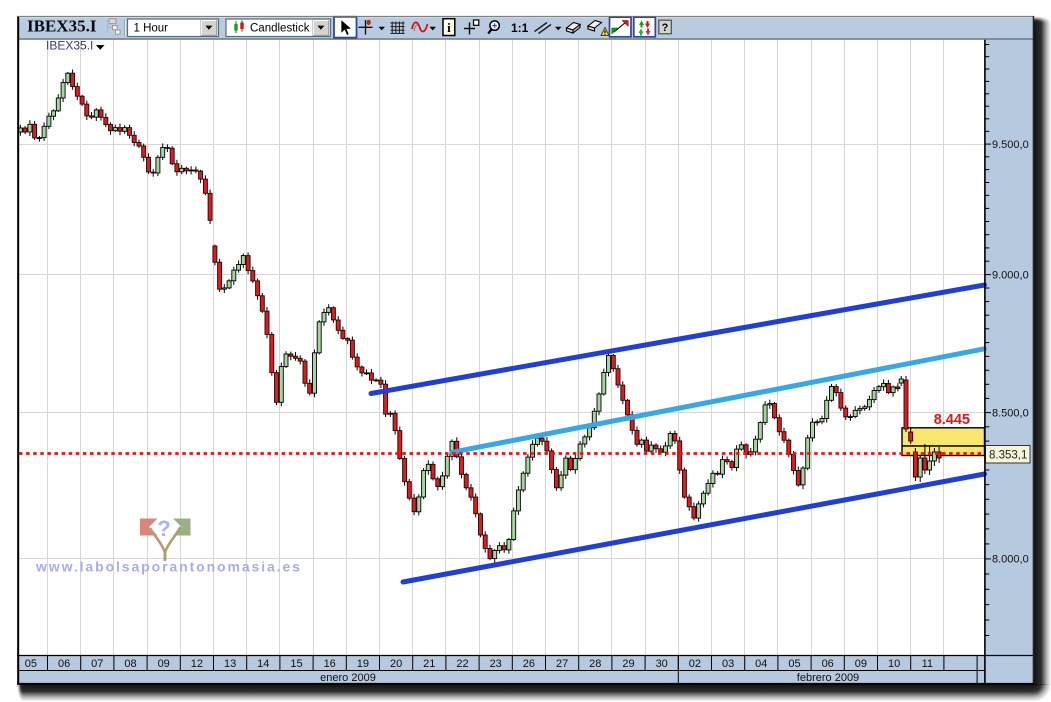  I want to click on svg-text: 12, so click(197, 664).